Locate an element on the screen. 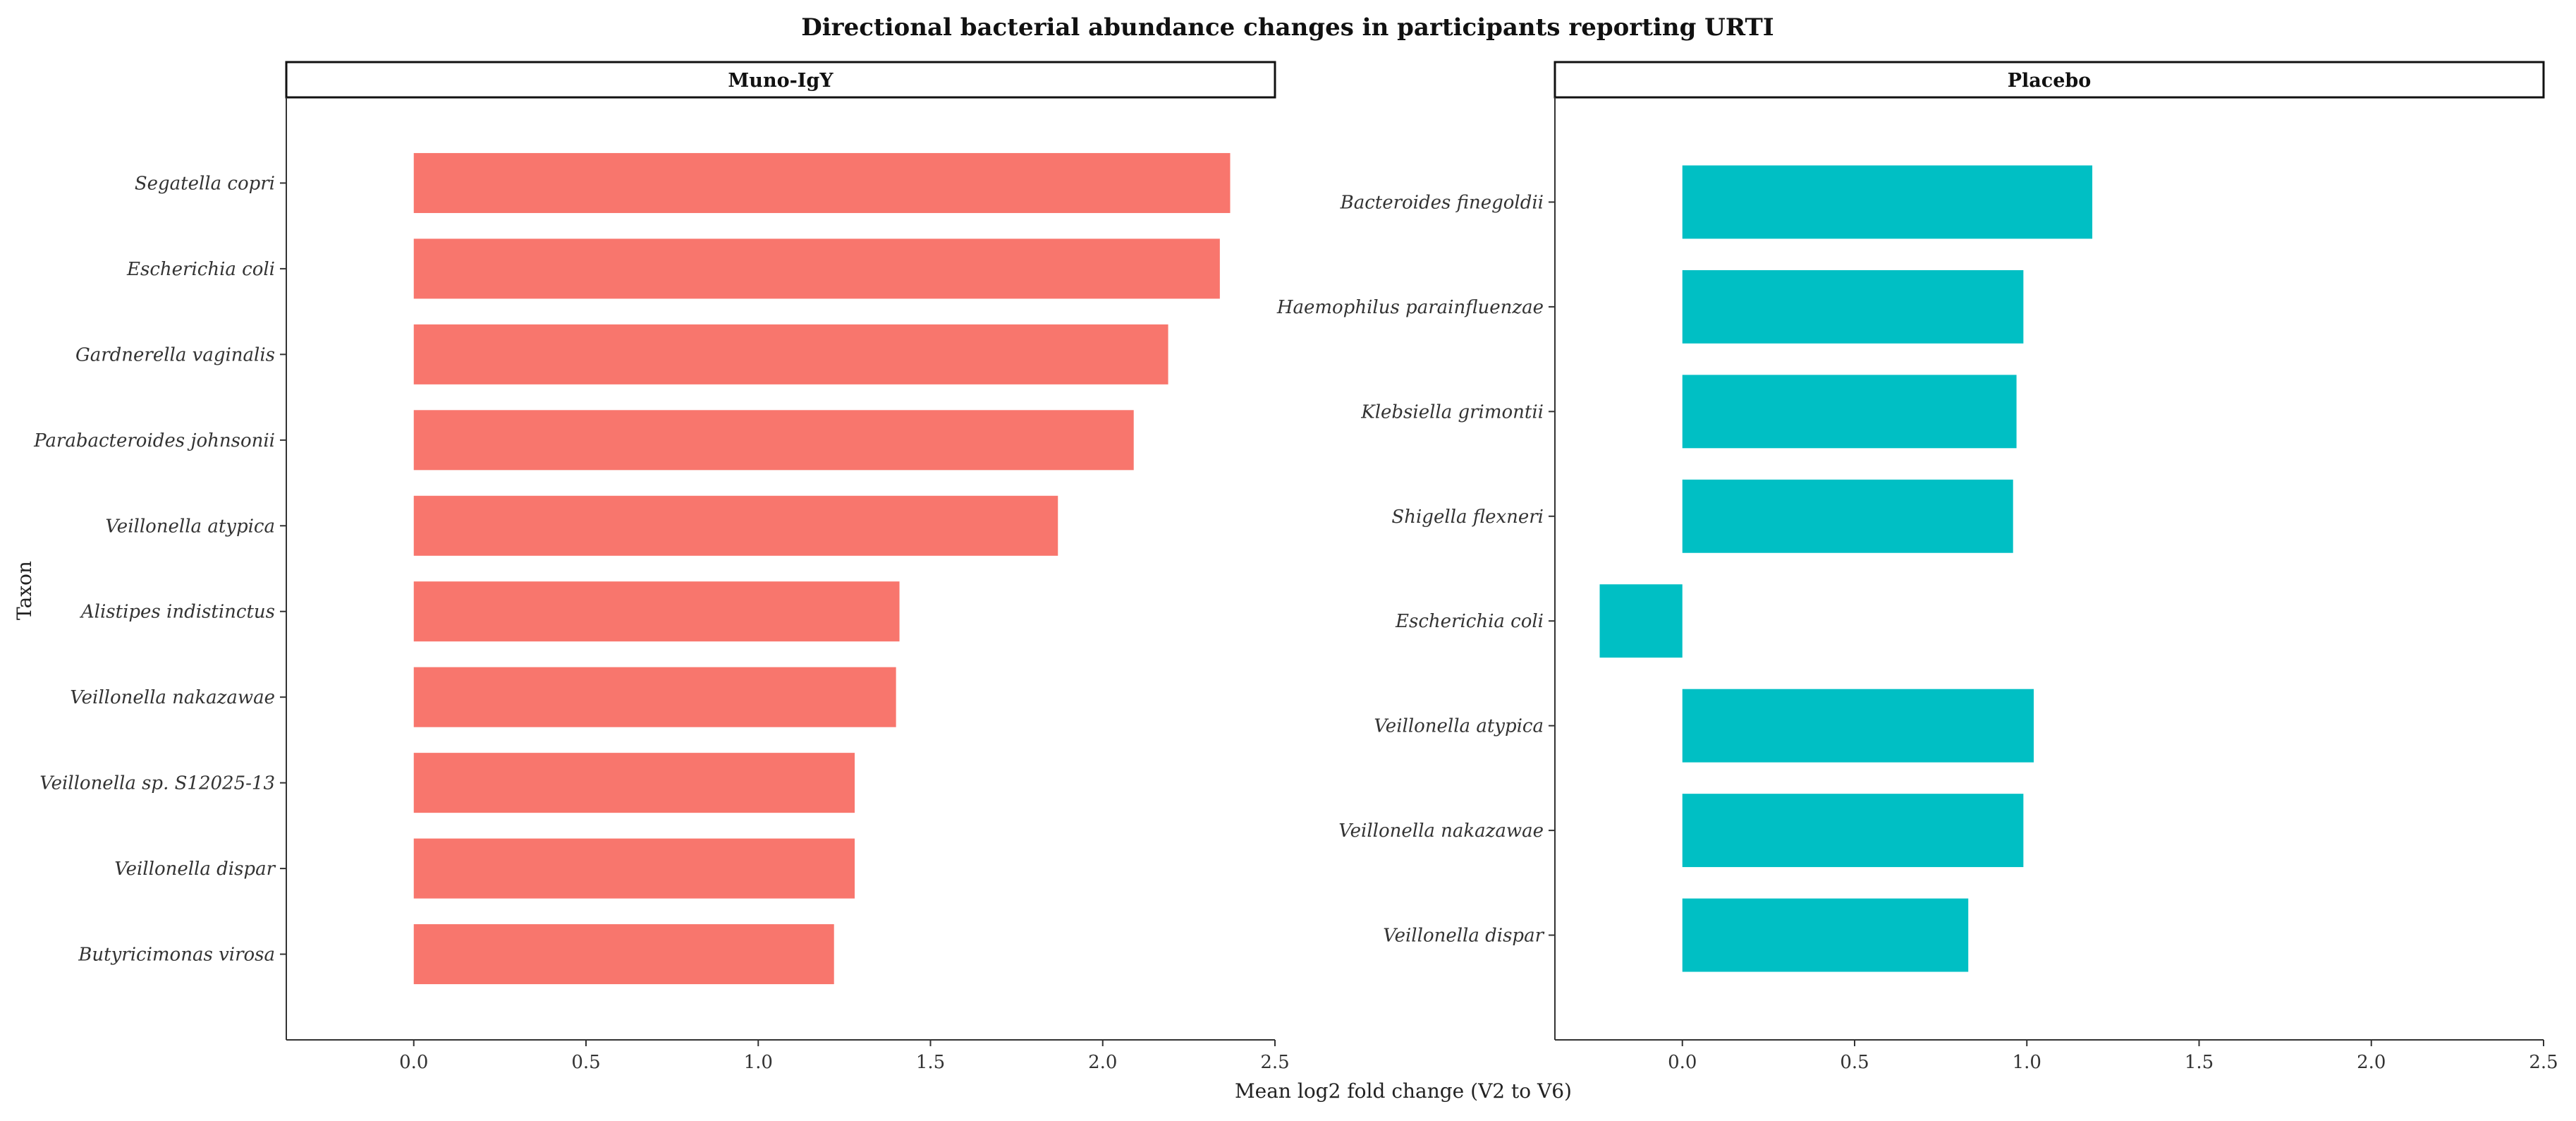 This screenshot has width=2576, height=1121. category-label: Veillonella sp. S12025-13 is located at coordinates (157, 783).